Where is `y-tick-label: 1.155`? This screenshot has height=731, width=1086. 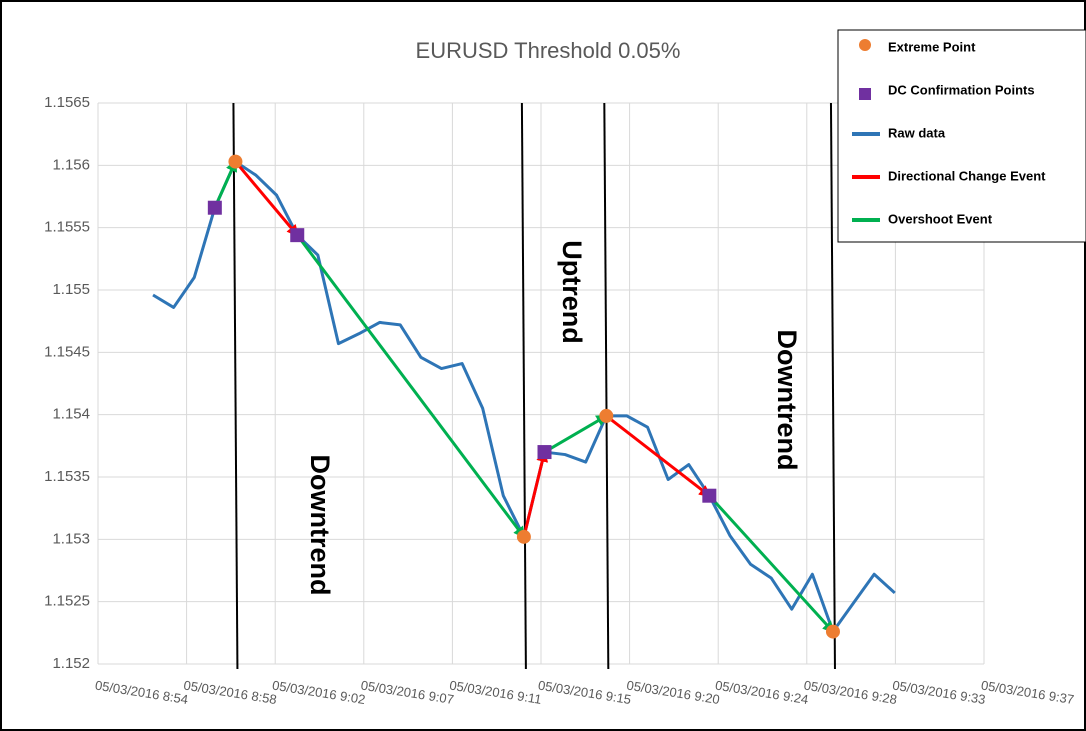
y-tick-label: 1.155 is located at coordinates (71, 289).